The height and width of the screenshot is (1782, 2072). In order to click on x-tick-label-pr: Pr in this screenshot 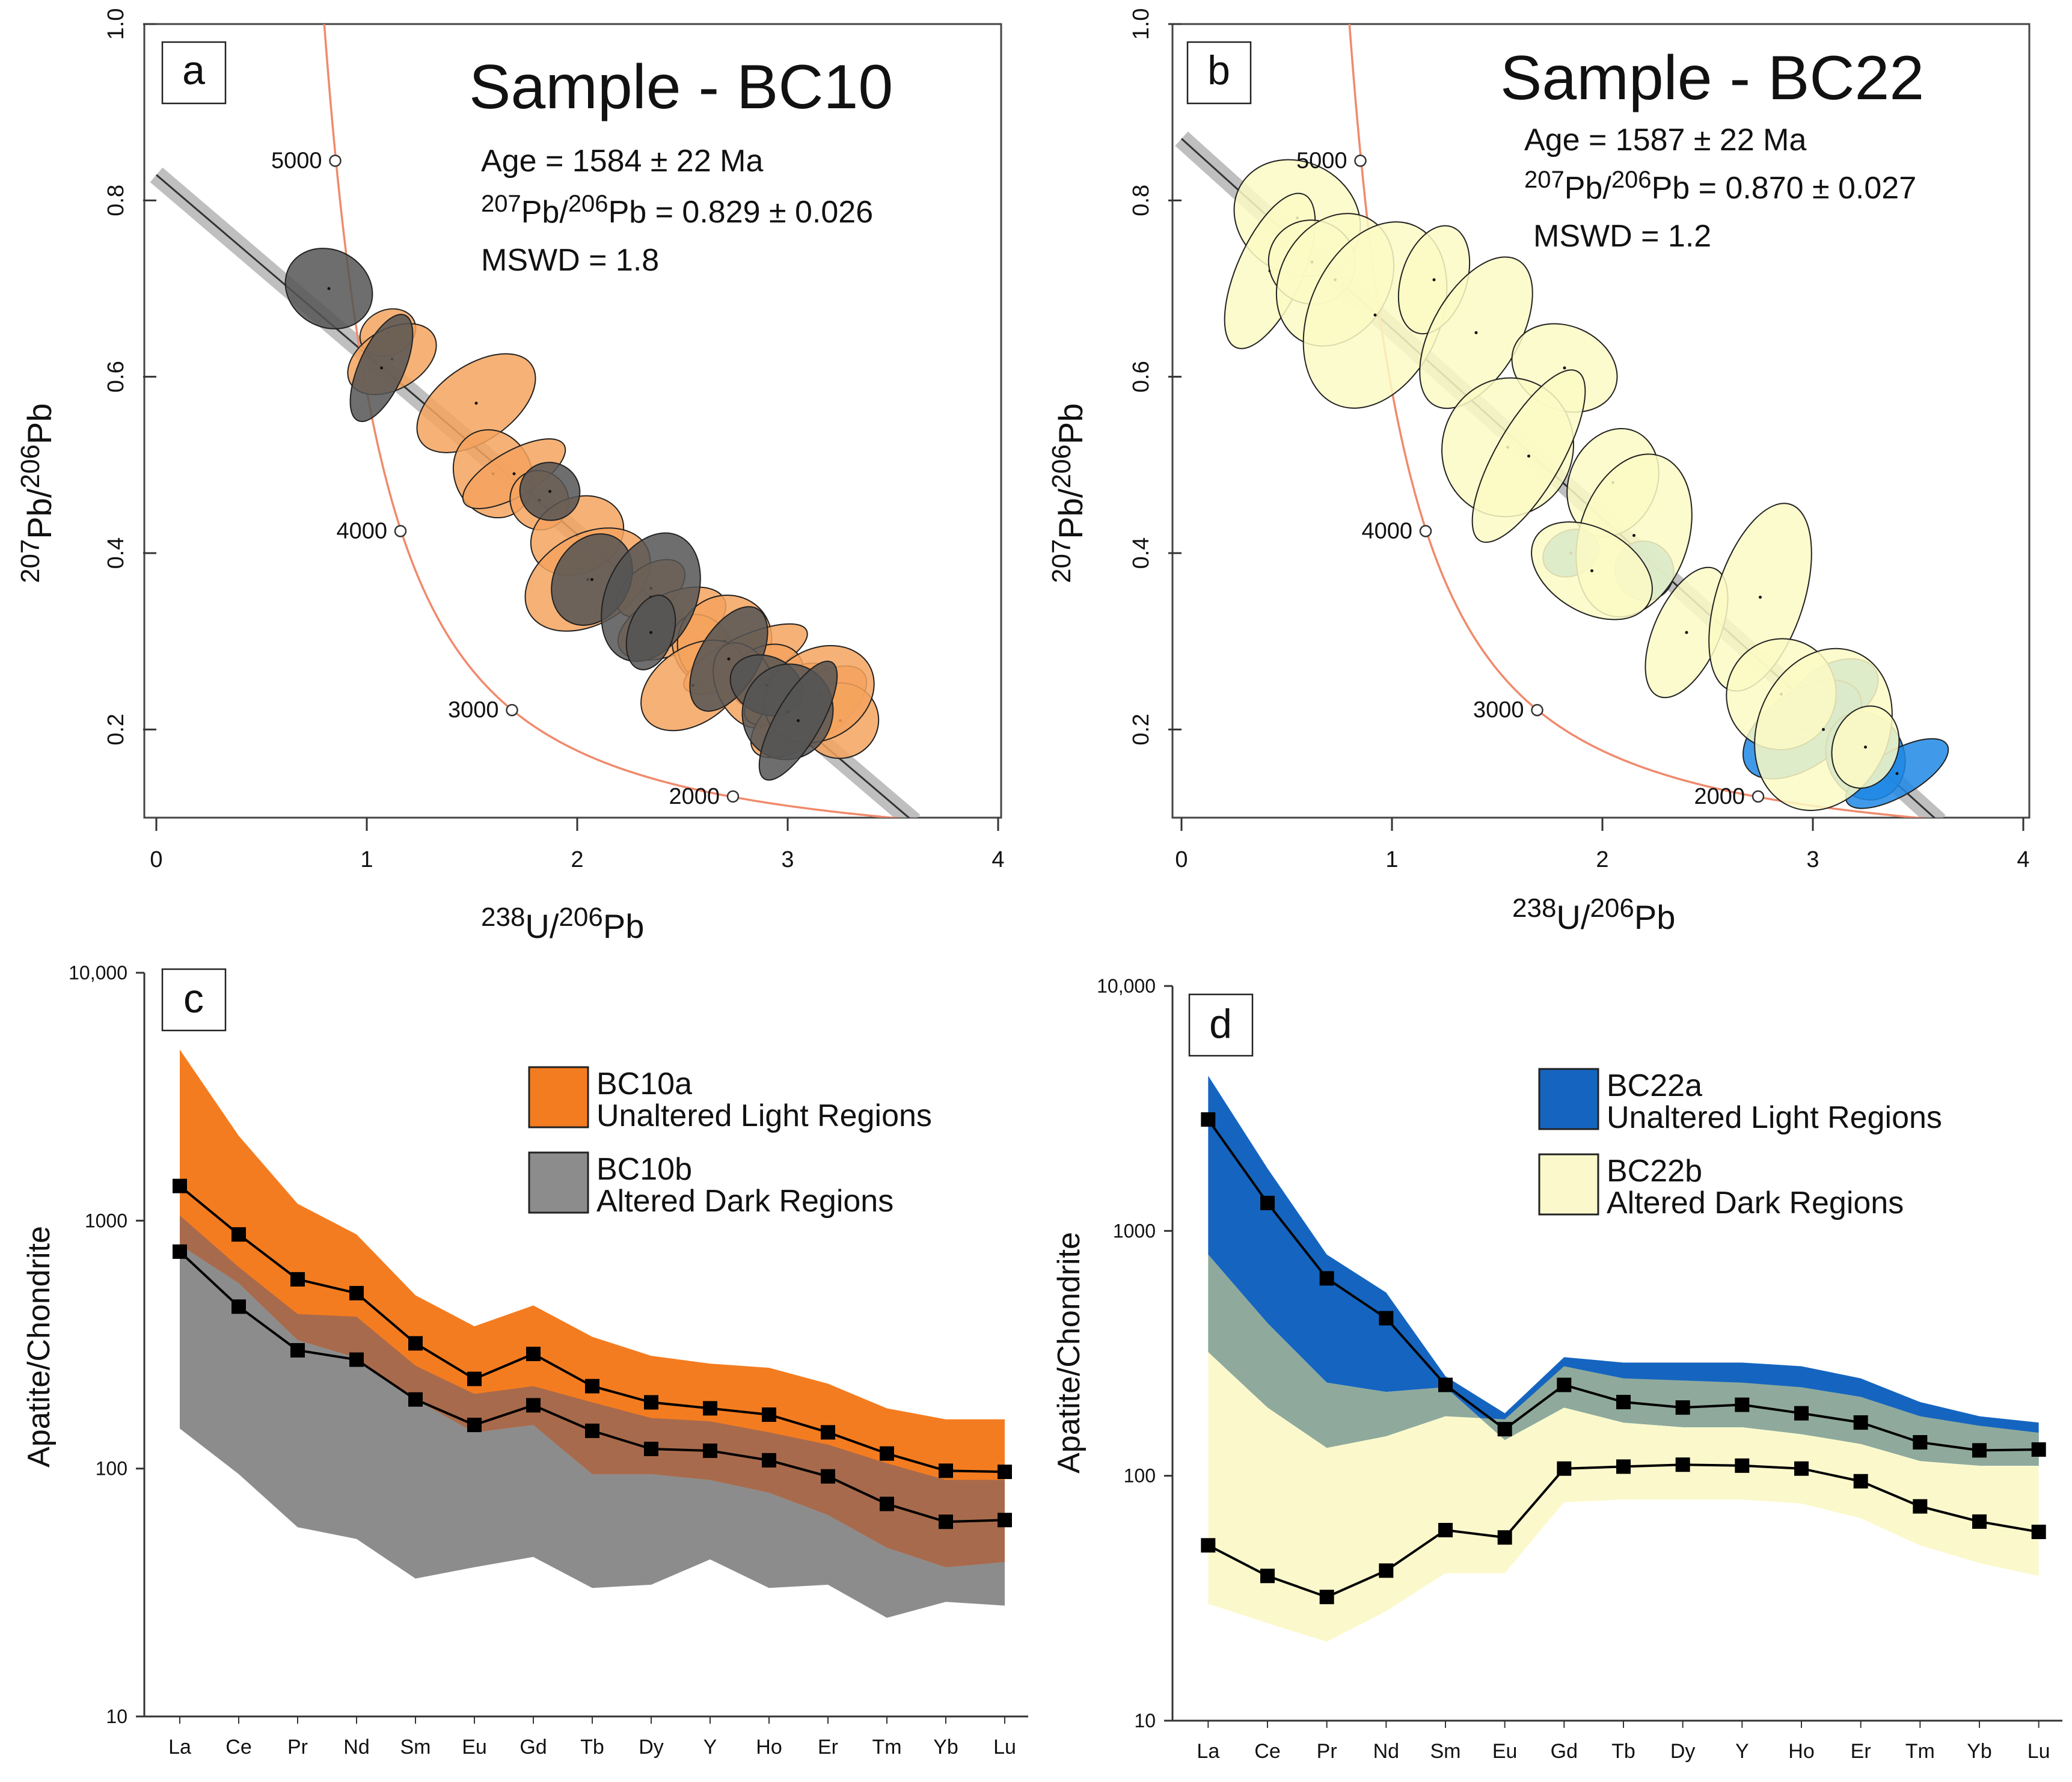, I will do `click(297, 1747)`.